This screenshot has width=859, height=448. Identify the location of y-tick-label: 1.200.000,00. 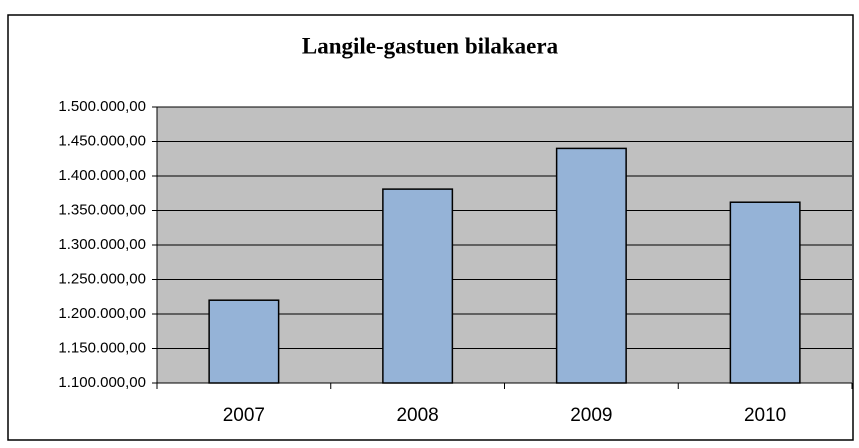
(102, 313).